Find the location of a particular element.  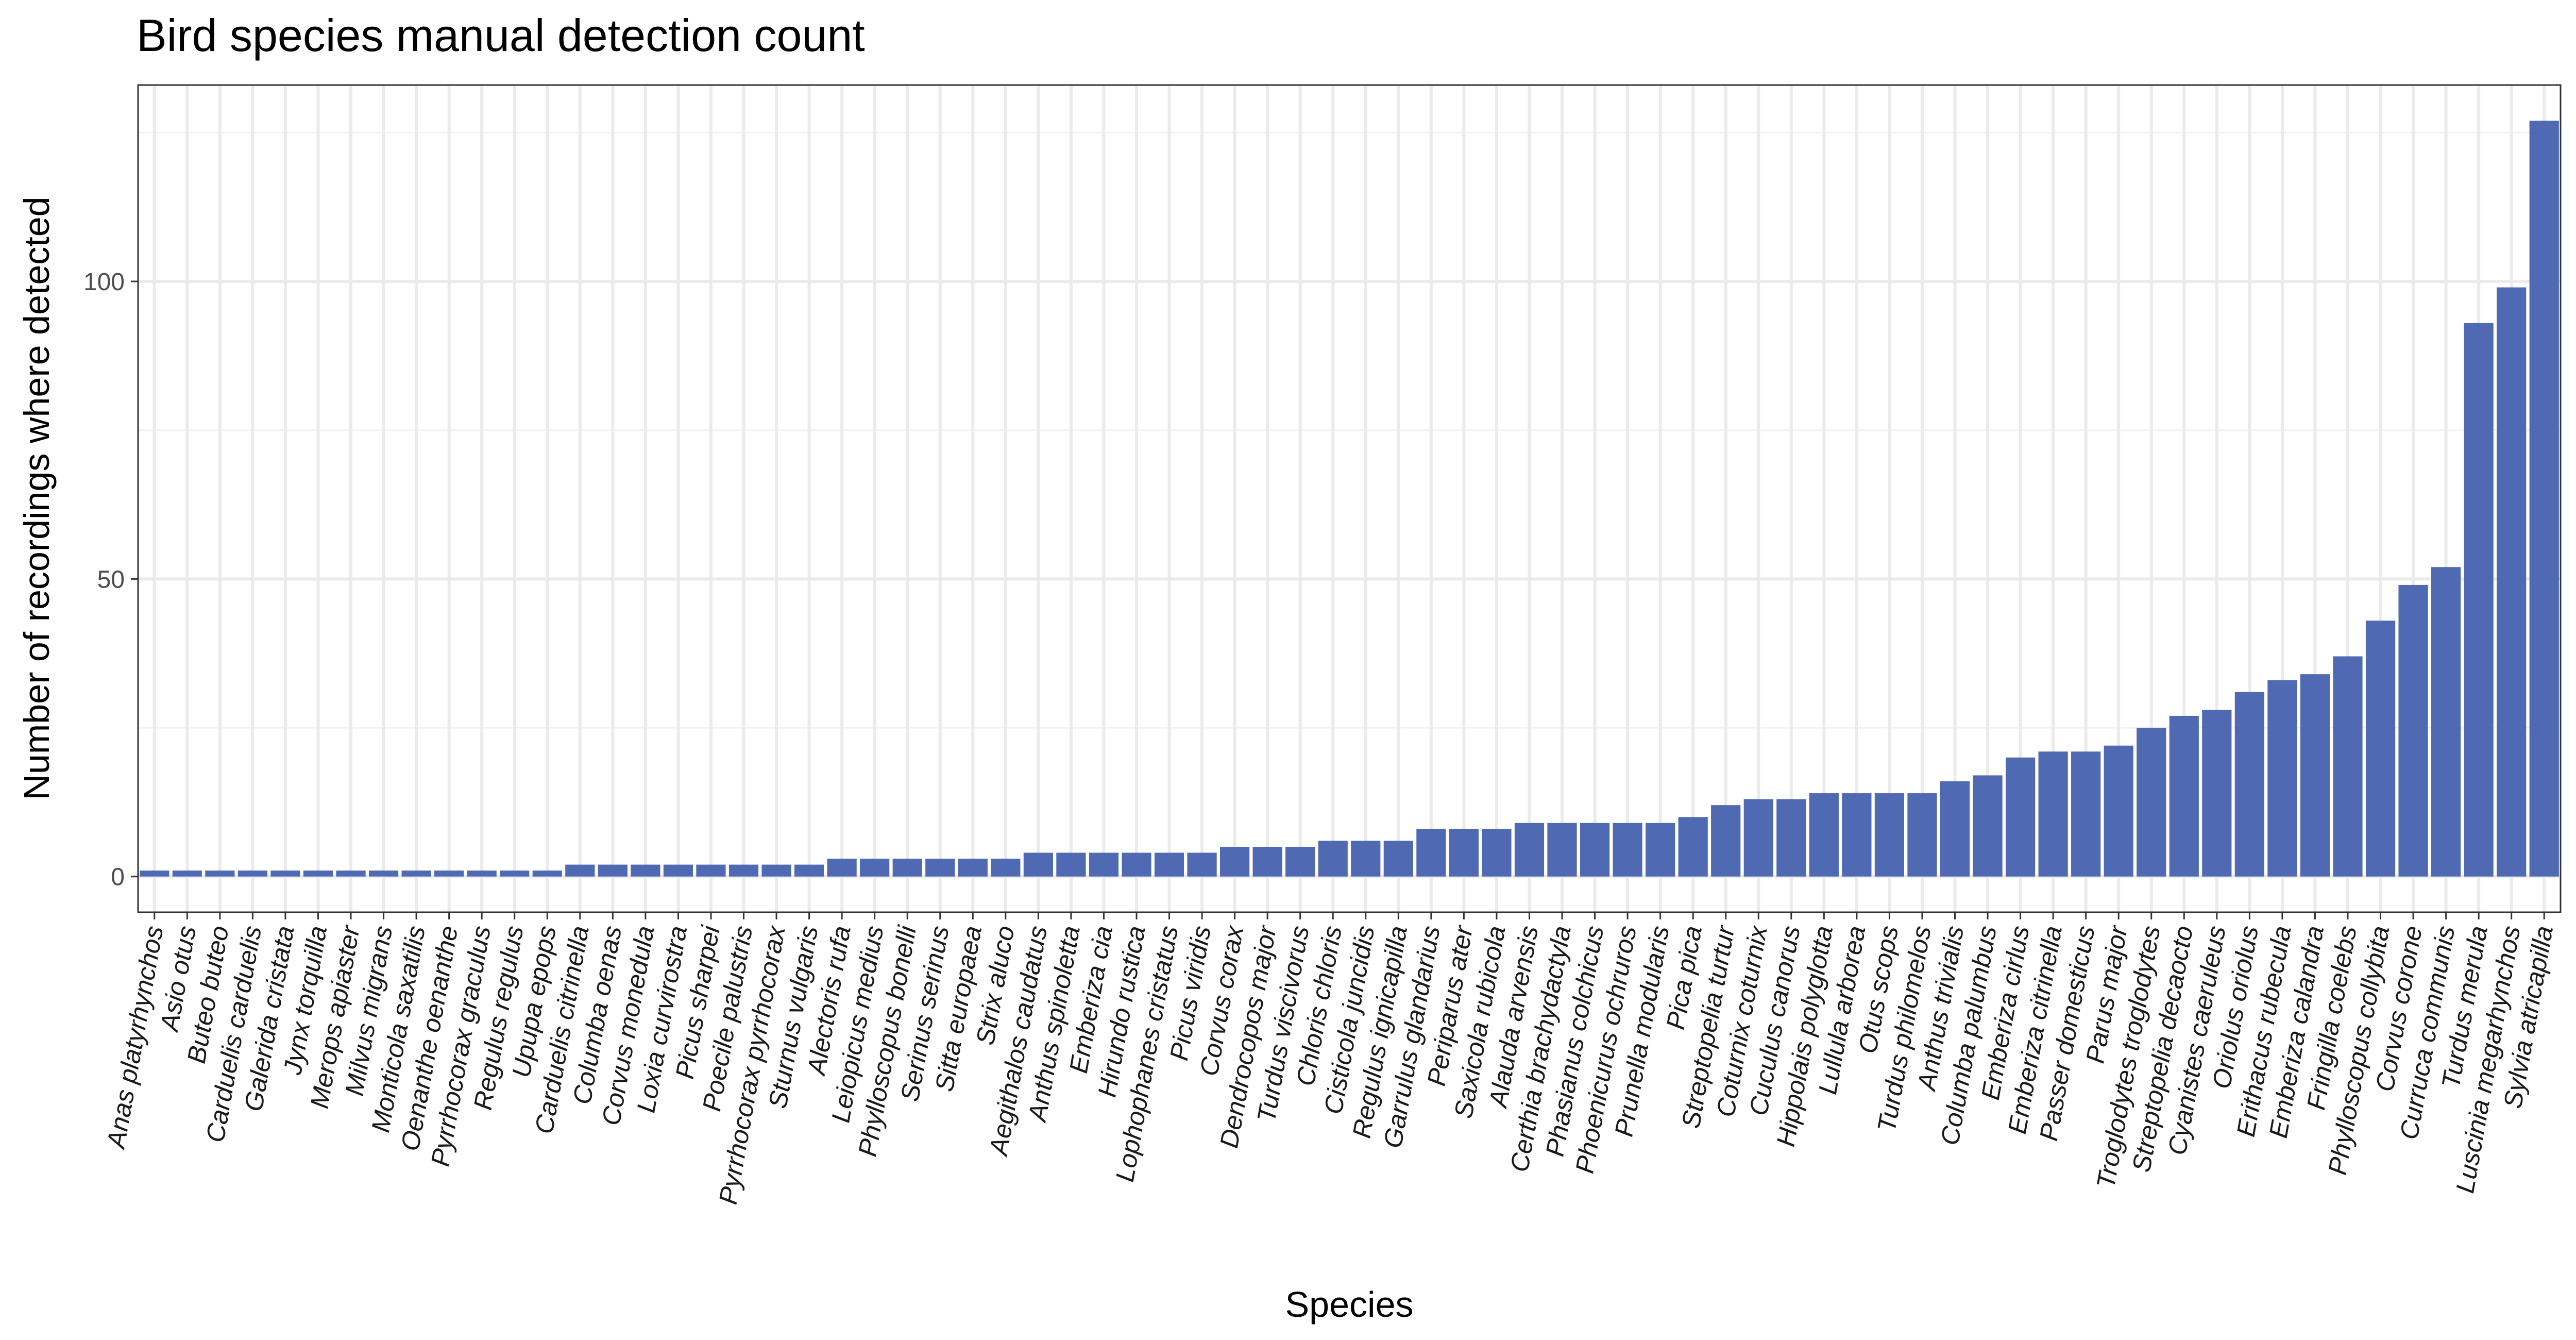

y-tick-label: 100 is located at coordinates (104, 282).